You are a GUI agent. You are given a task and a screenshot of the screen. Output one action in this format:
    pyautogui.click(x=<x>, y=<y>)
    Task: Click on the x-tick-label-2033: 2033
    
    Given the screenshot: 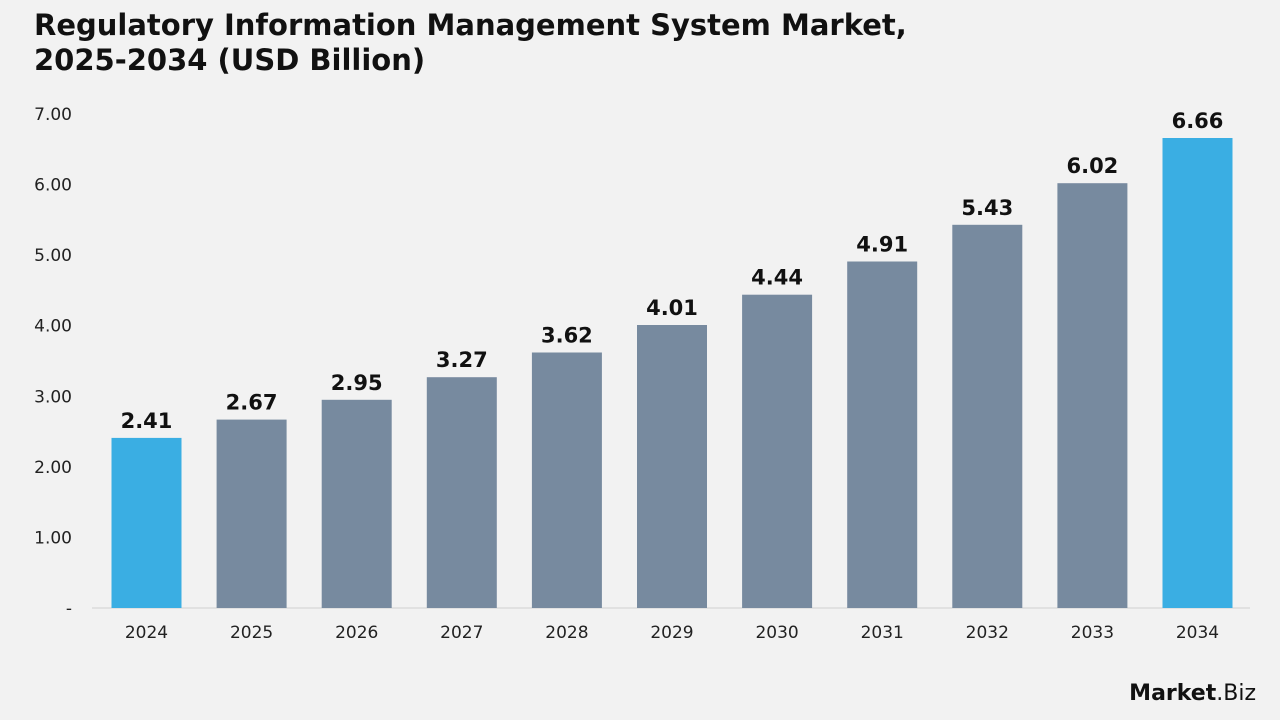 What is the action you would take?
    pyautogui.click(x=1092, y=633)
    